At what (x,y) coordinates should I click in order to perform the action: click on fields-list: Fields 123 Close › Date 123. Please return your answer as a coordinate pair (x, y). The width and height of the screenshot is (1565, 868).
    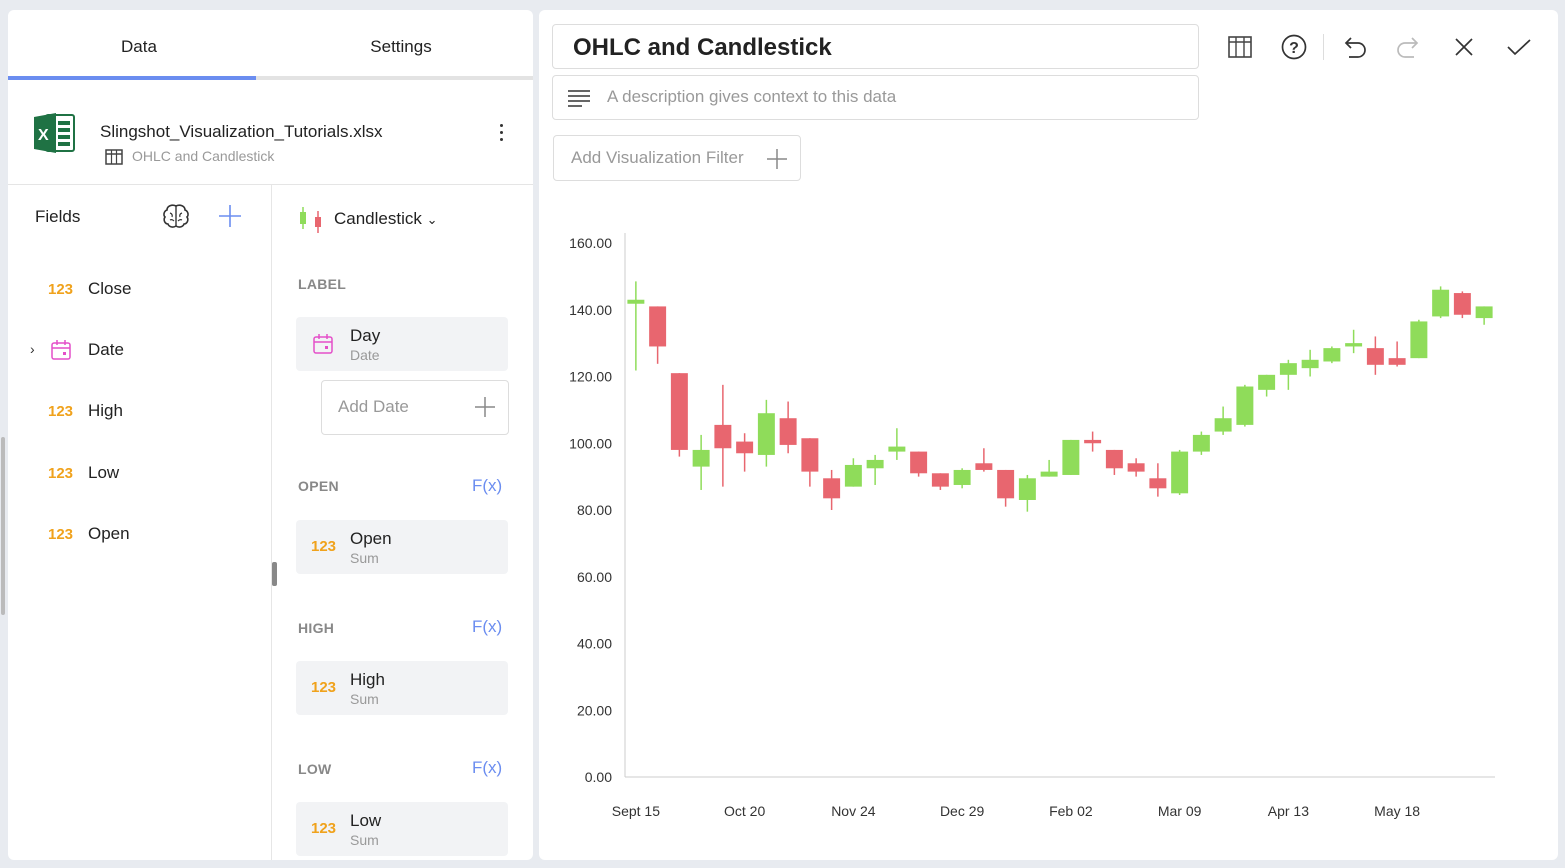
    Looking at the image, I should click on (140, 522).